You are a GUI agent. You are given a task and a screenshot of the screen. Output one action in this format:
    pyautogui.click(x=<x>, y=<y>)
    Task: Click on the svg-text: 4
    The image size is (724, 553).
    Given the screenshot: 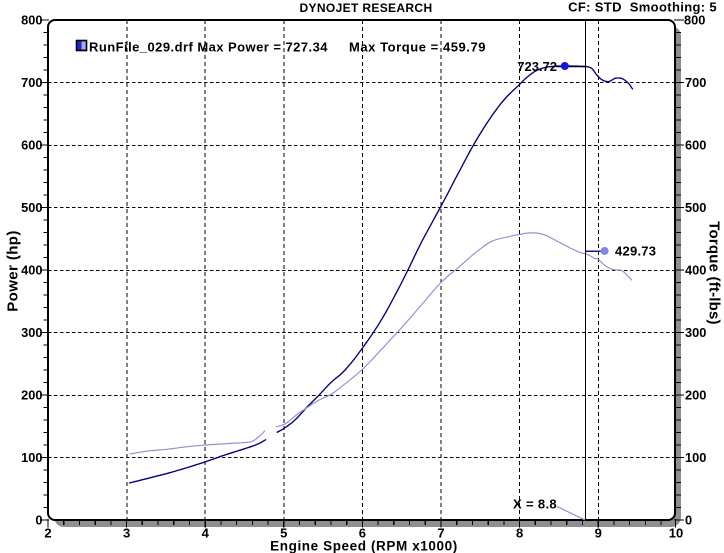 What is the action you would take?
    pyautogui.click(x=206, y=533)
    